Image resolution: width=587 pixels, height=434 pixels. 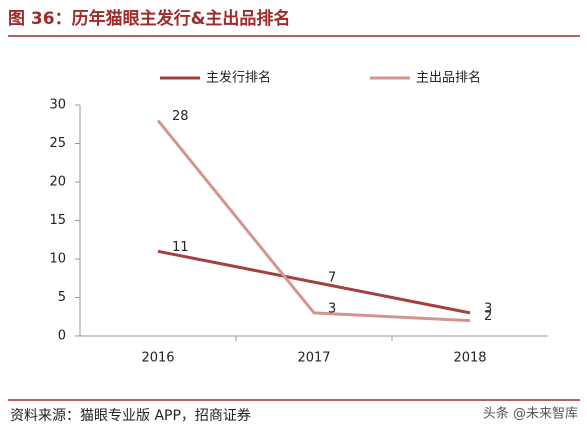 What do you see at coordinates (530, 414) in the screenshot?
I see `watermark: 头条 @未来智库` at bounding box center [530, 414].